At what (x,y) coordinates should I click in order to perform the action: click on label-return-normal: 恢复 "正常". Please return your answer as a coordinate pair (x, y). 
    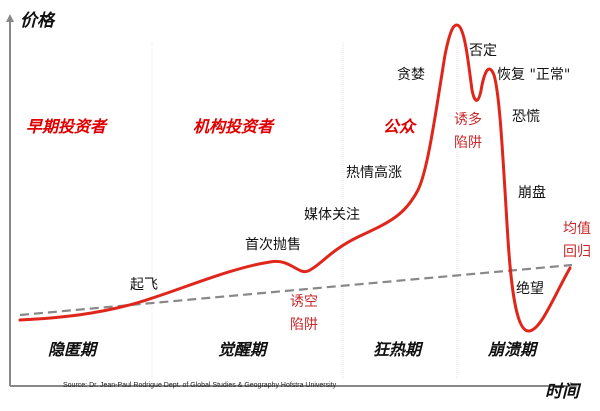
    Looking at the image, I should click on (533, 74).